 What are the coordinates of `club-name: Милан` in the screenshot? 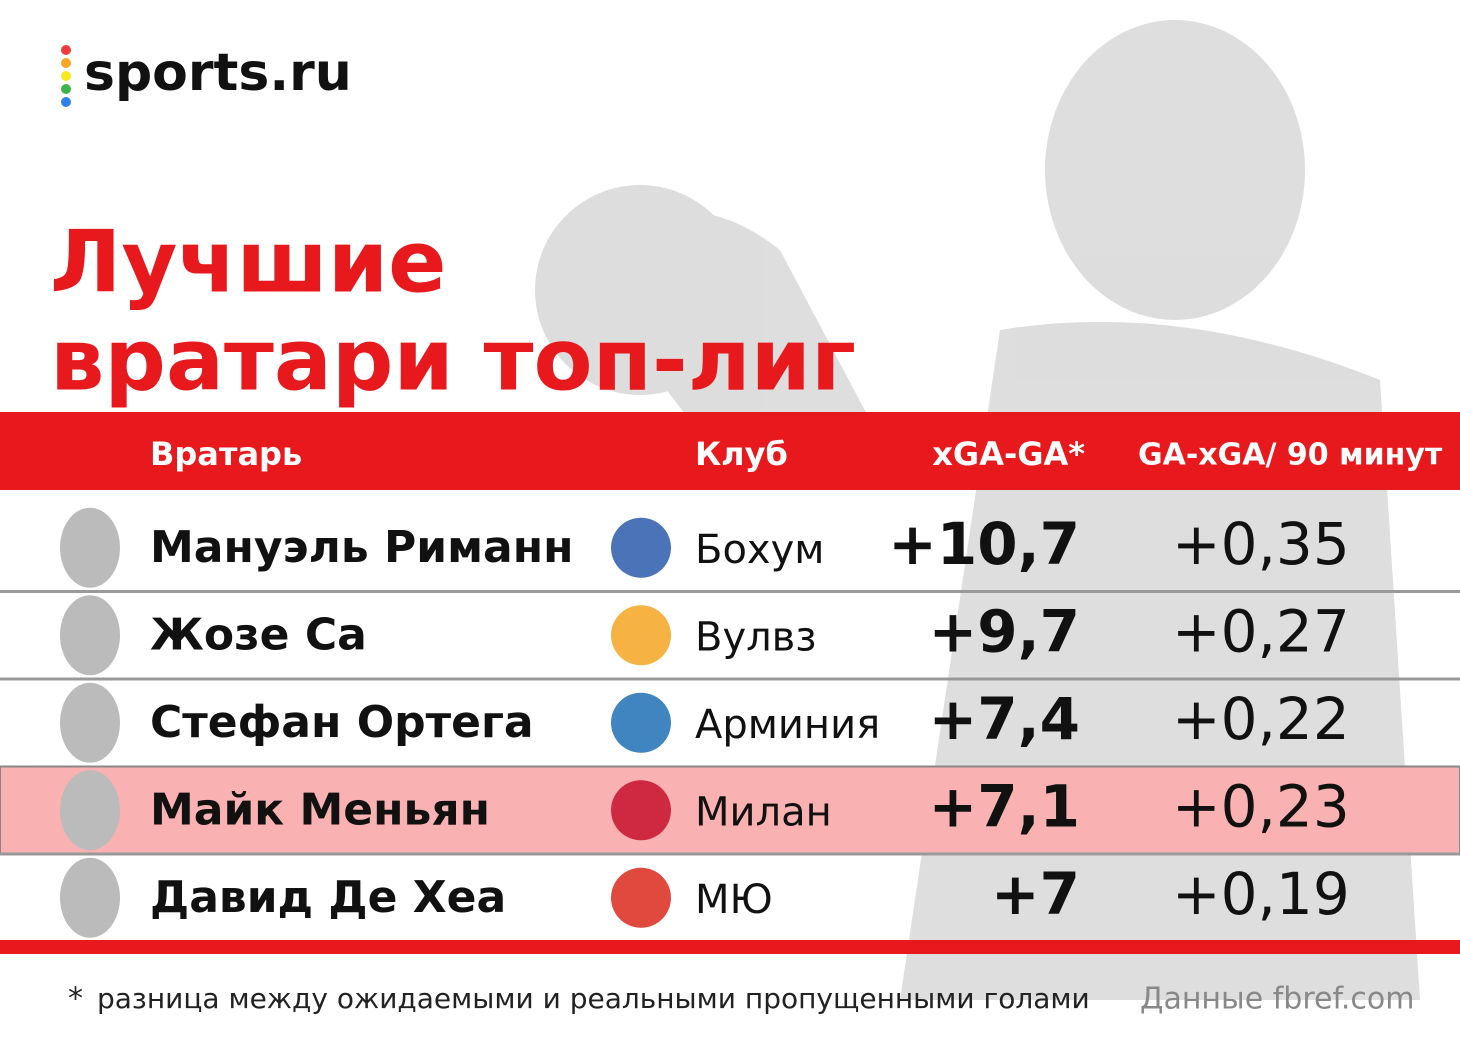 It's located at (763, 812).